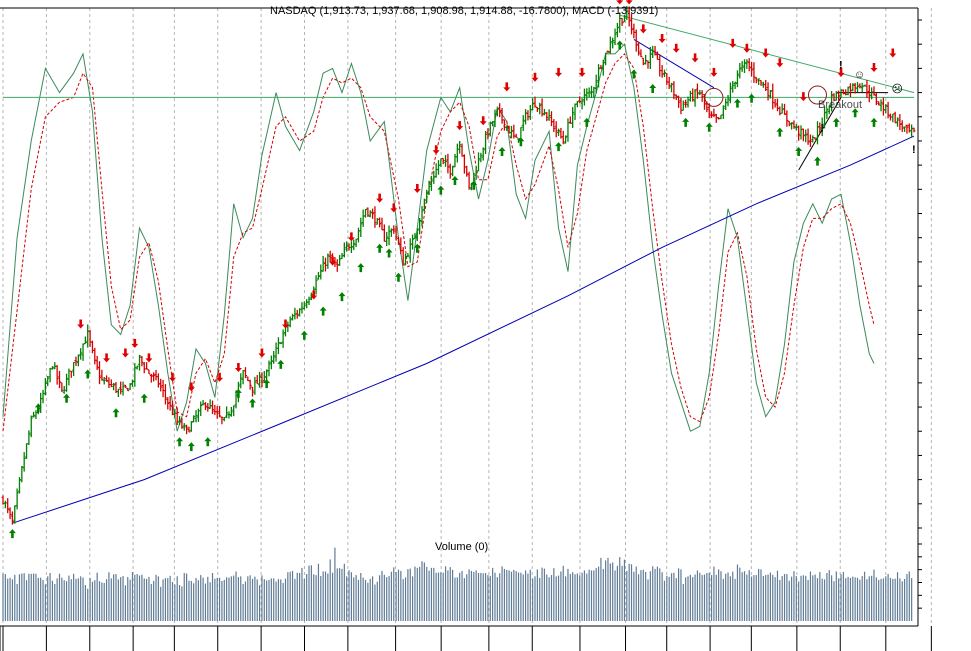 The image size is (971, 651). I want to click on smile-icon: ☺, so click(859, 75).